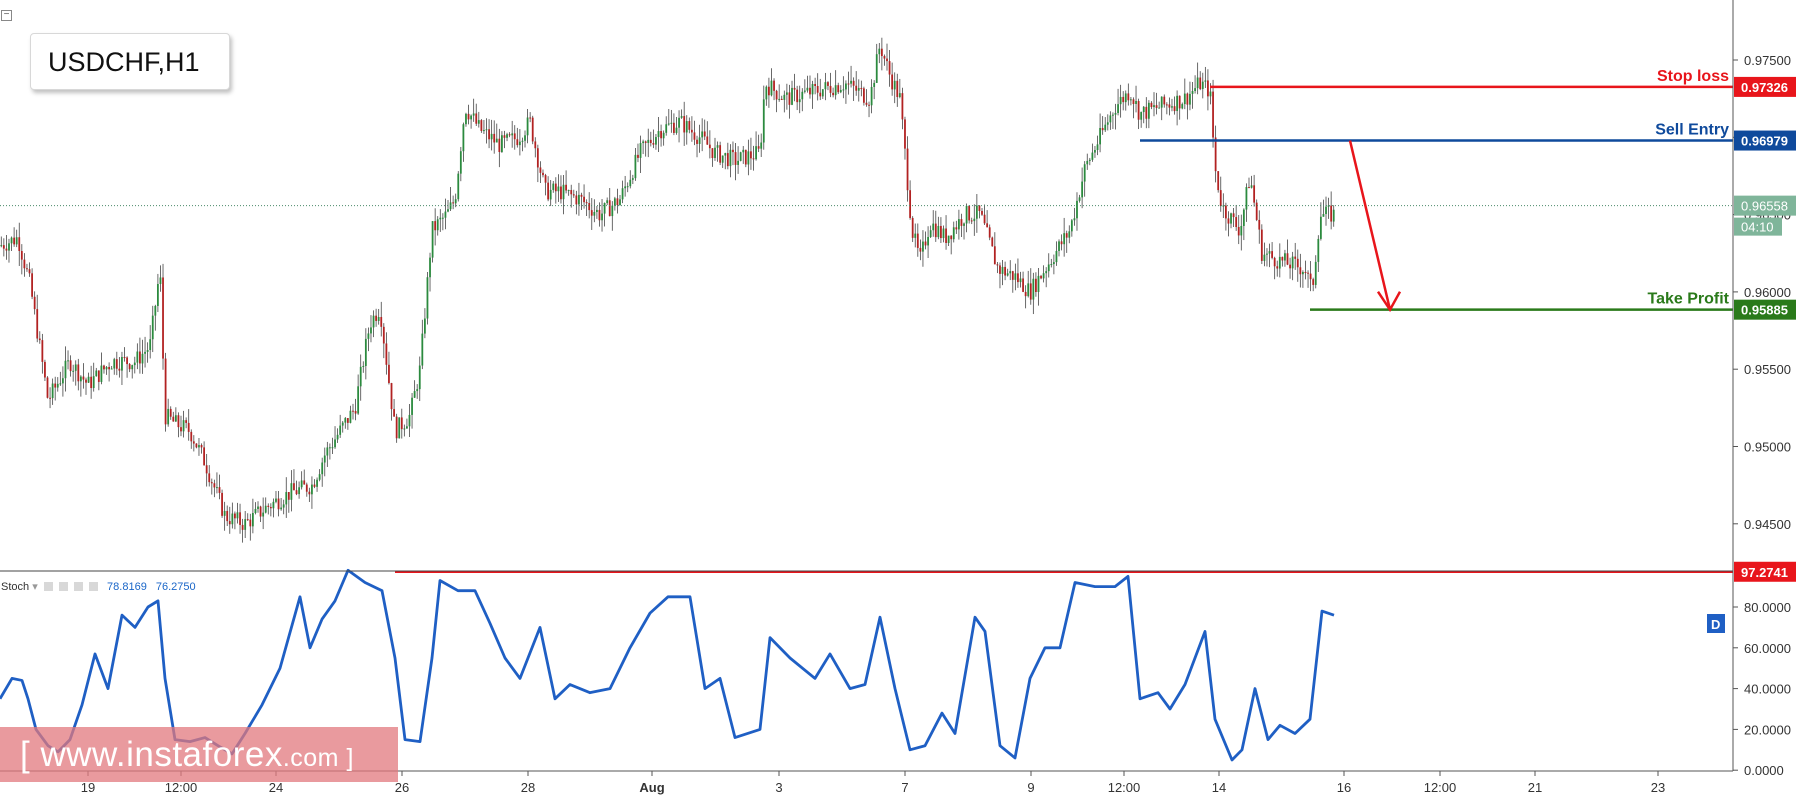 The width and height of the screenshot is (1802, 796). What do you see at coordinates (1757, 227) in the screenshot?
I see `countdown-label: 04:10` at bounding box center [1757, 227].